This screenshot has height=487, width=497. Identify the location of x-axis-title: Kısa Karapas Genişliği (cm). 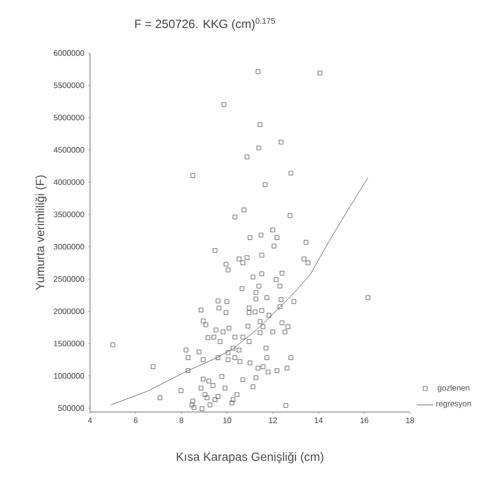
(250, 458).